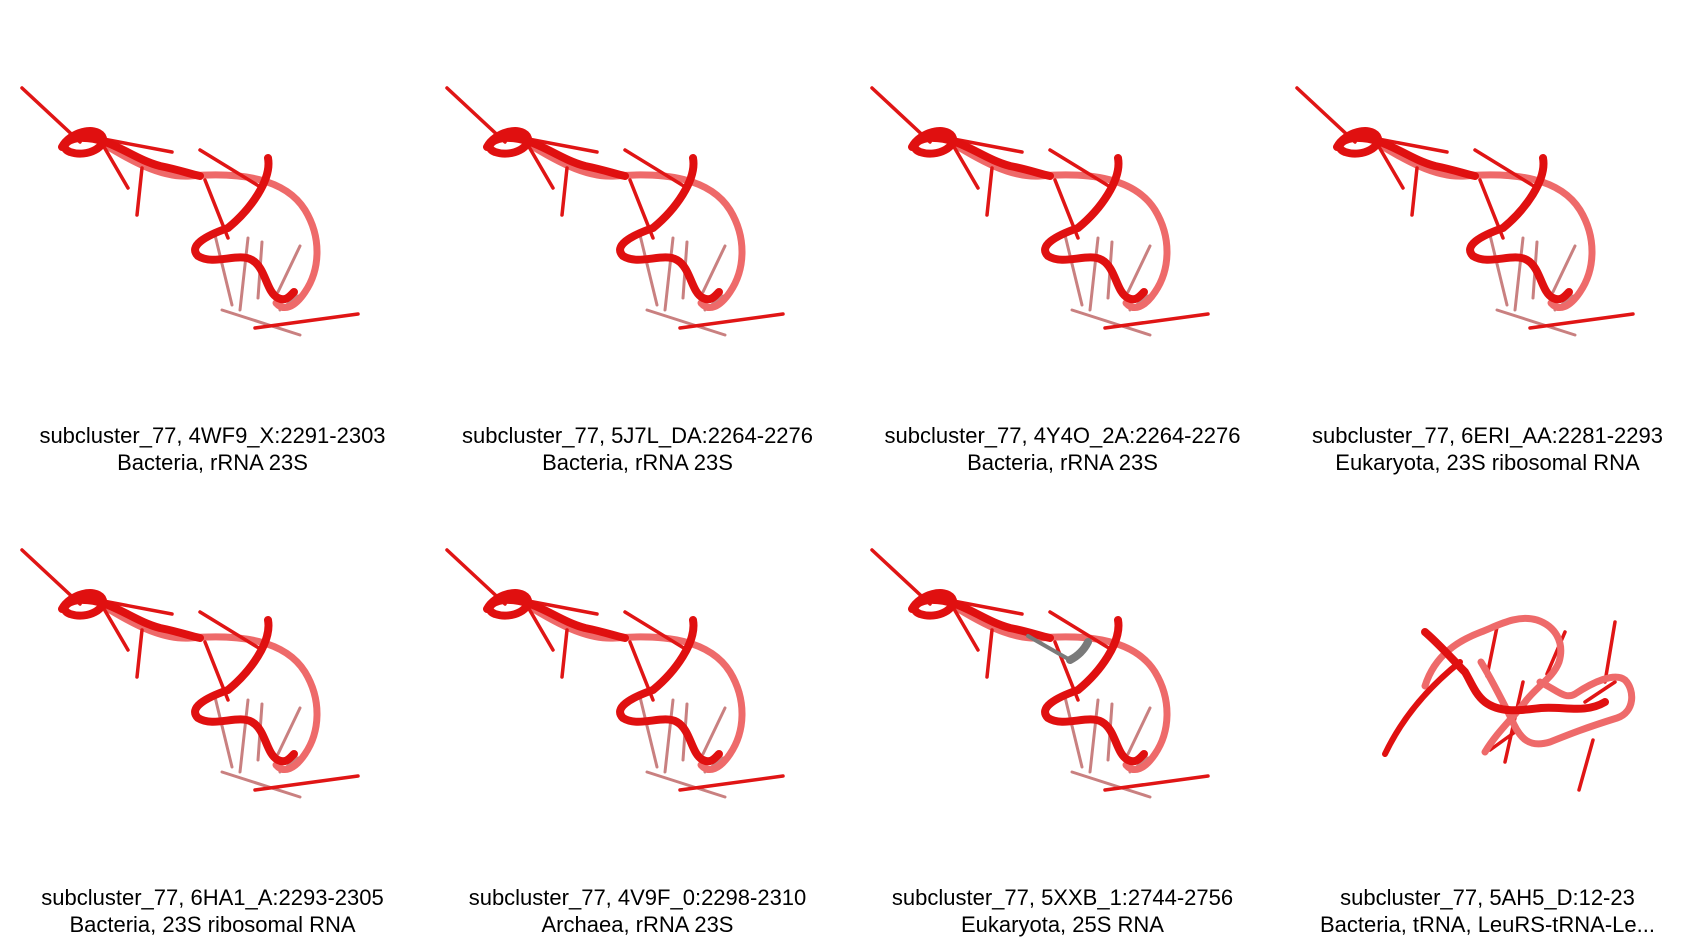 This screenshot has height=940, width=1700. I want to click on caption-taxonomy-line: Bacteria, rRNA 23S, so click(637, 462).